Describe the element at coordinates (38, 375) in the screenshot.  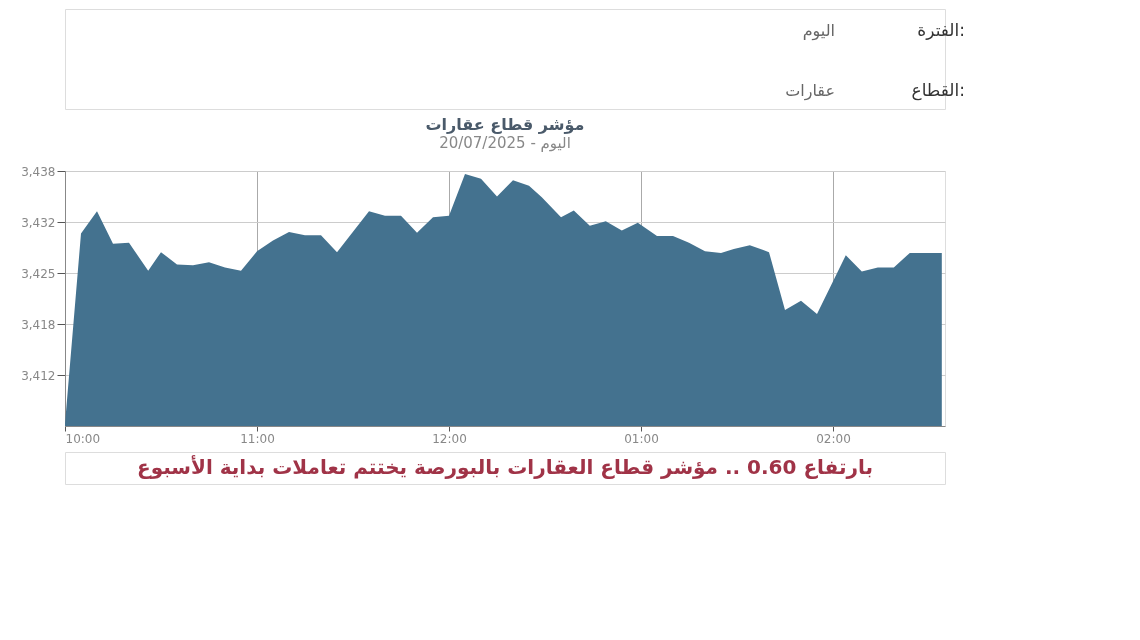
I see `y-tick-label: 3,412` at that location.